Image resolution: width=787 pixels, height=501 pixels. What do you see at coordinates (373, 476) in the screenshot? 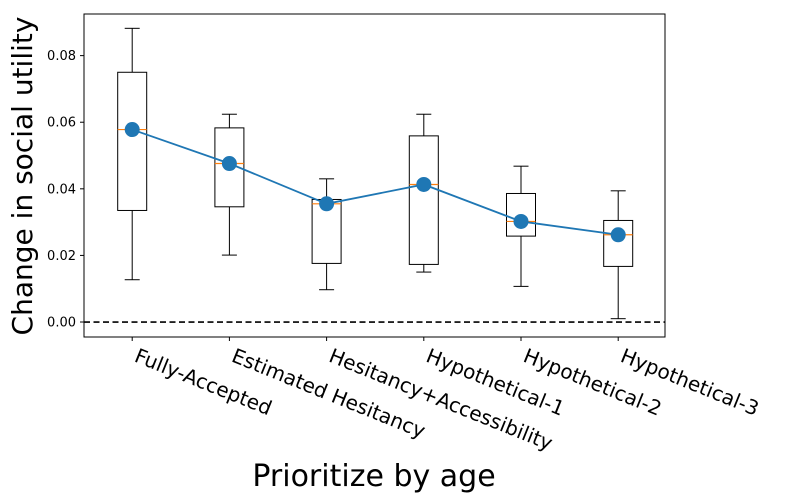
I see `x-axis-title: Prioritize by age` at bounding box center [373, 476].